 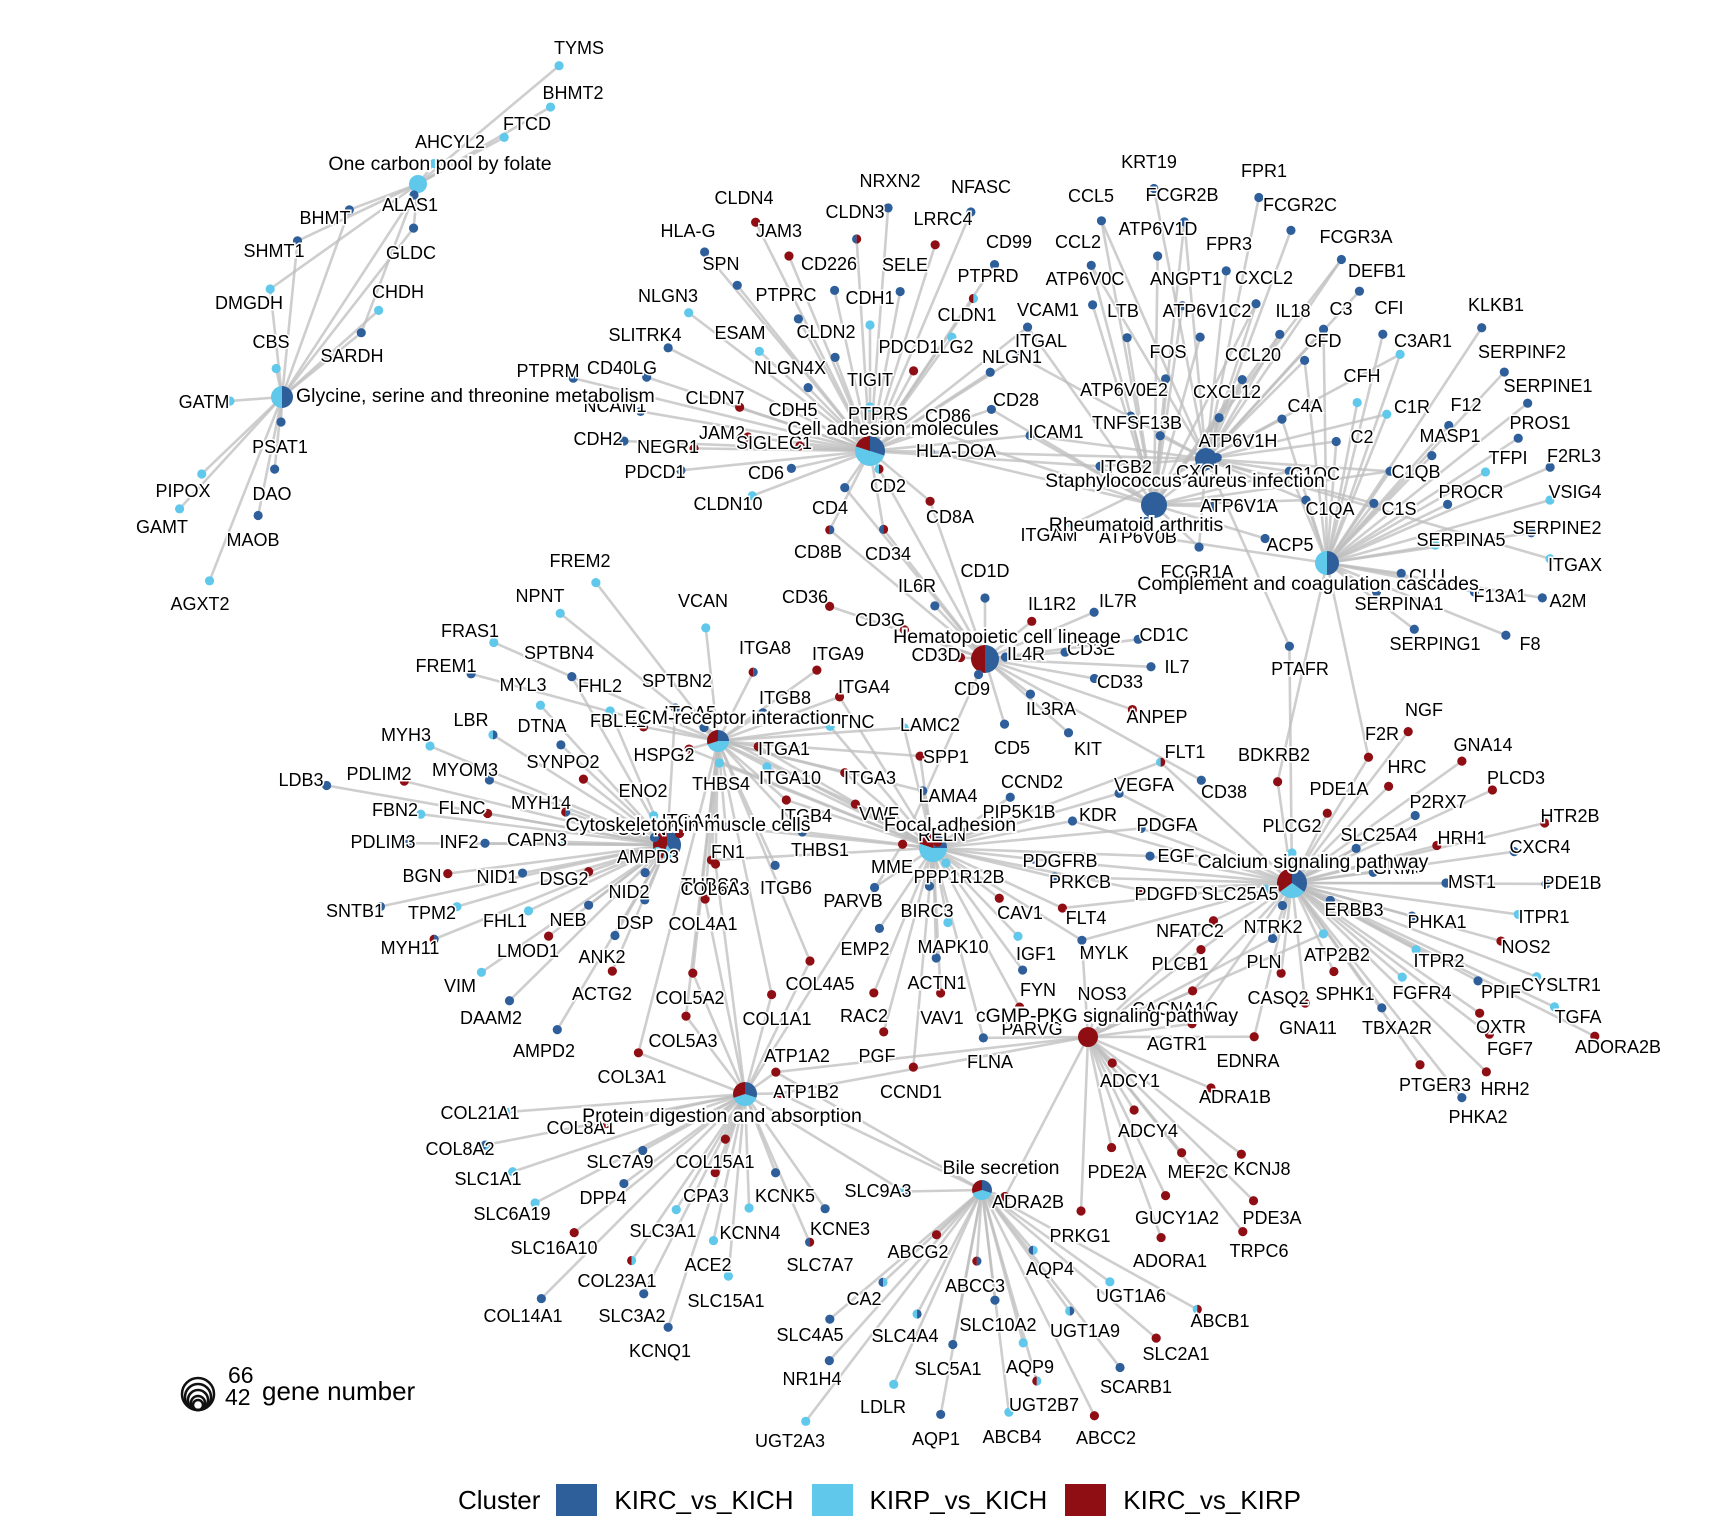 I want to click on gene-KCNE3, so click(x=825, y=1209).